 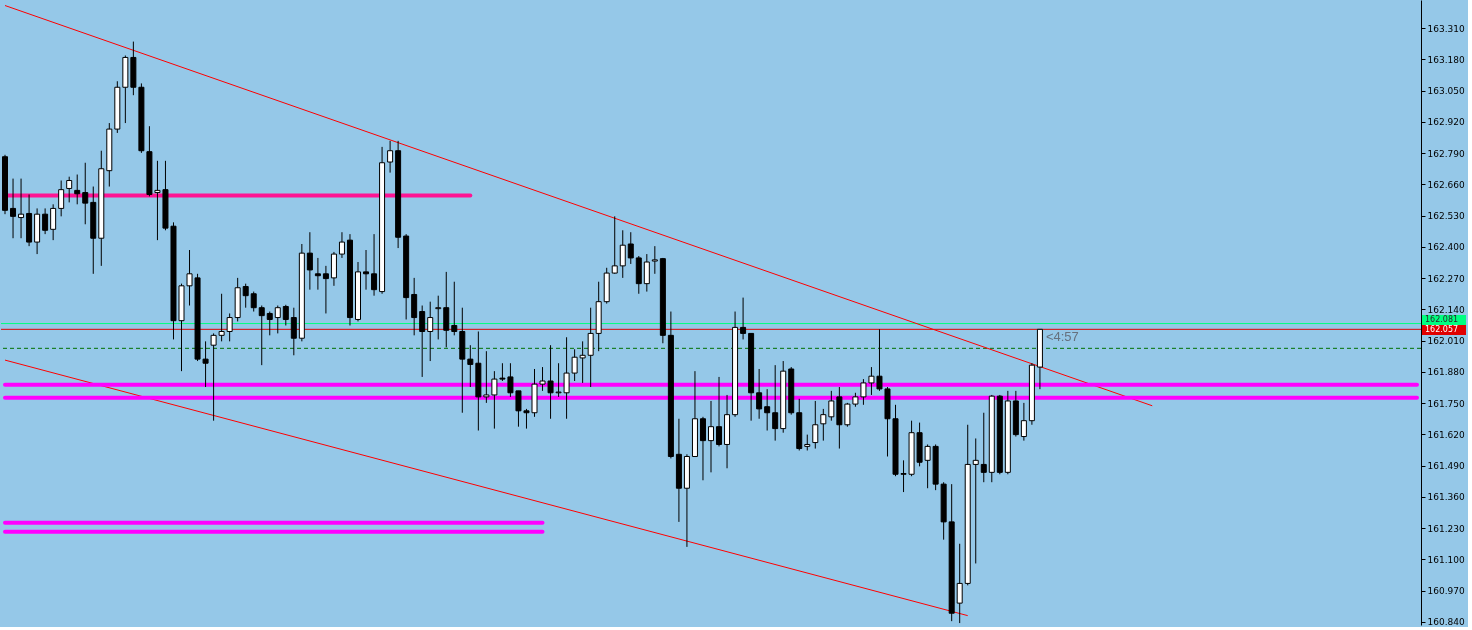 What do you see at coordinates (1446, 59) in the screenshot?
I see `y-tick-label: 163.180` at bounding box center [1446, 59].